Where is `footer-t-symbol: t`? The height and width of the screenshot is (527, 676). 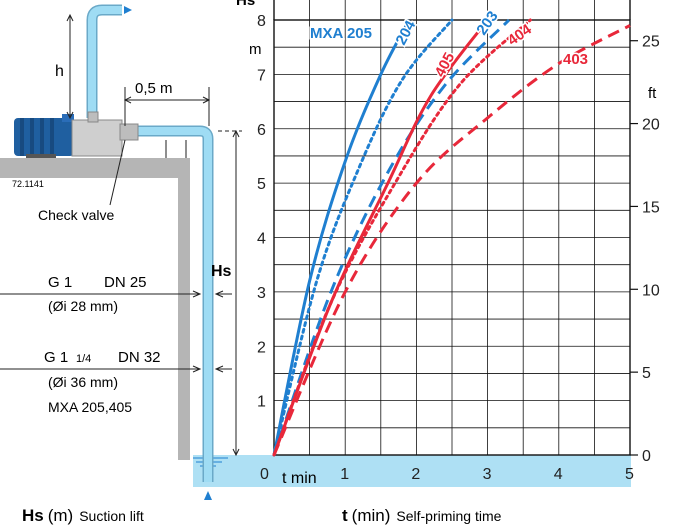 footer-t-symbol: t is located at coordinates (345, 515).